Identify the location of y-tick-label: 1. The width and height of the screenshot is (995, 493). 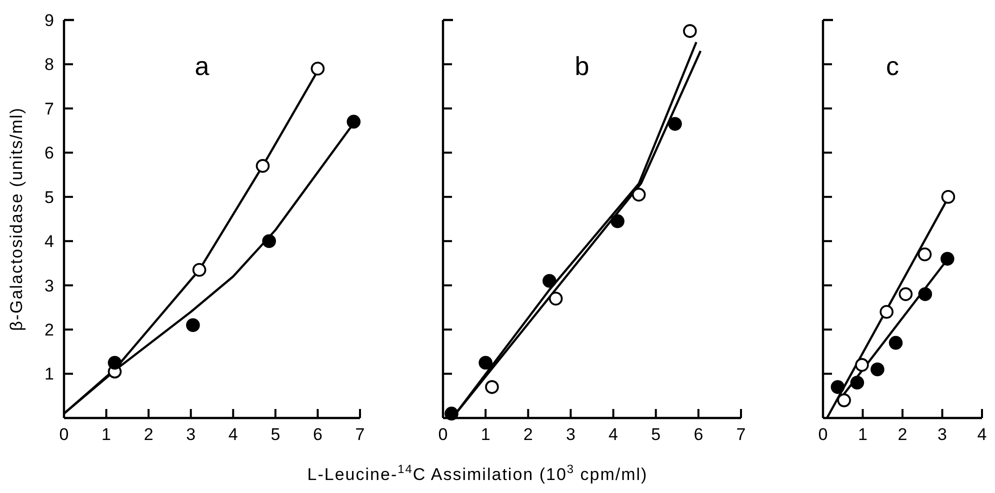
(49, 374).